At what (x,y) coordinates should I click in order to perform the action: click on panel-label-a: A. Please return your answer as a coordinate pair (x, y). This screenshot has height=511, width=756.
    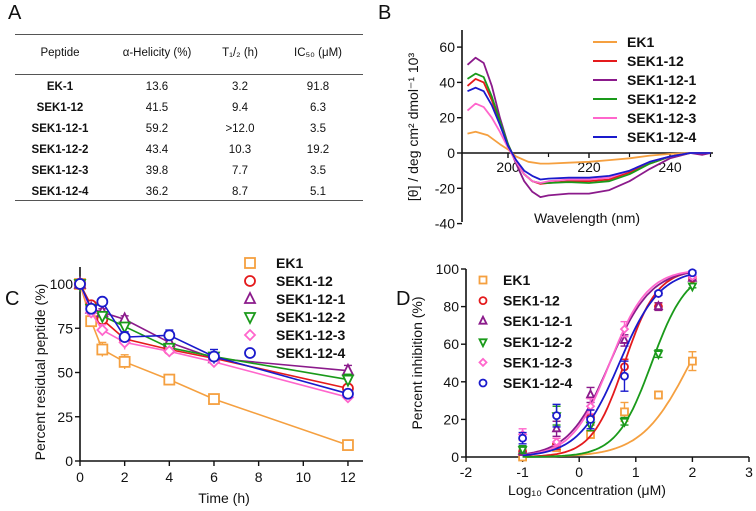
    Looking at the image, I should click on (15, 13).